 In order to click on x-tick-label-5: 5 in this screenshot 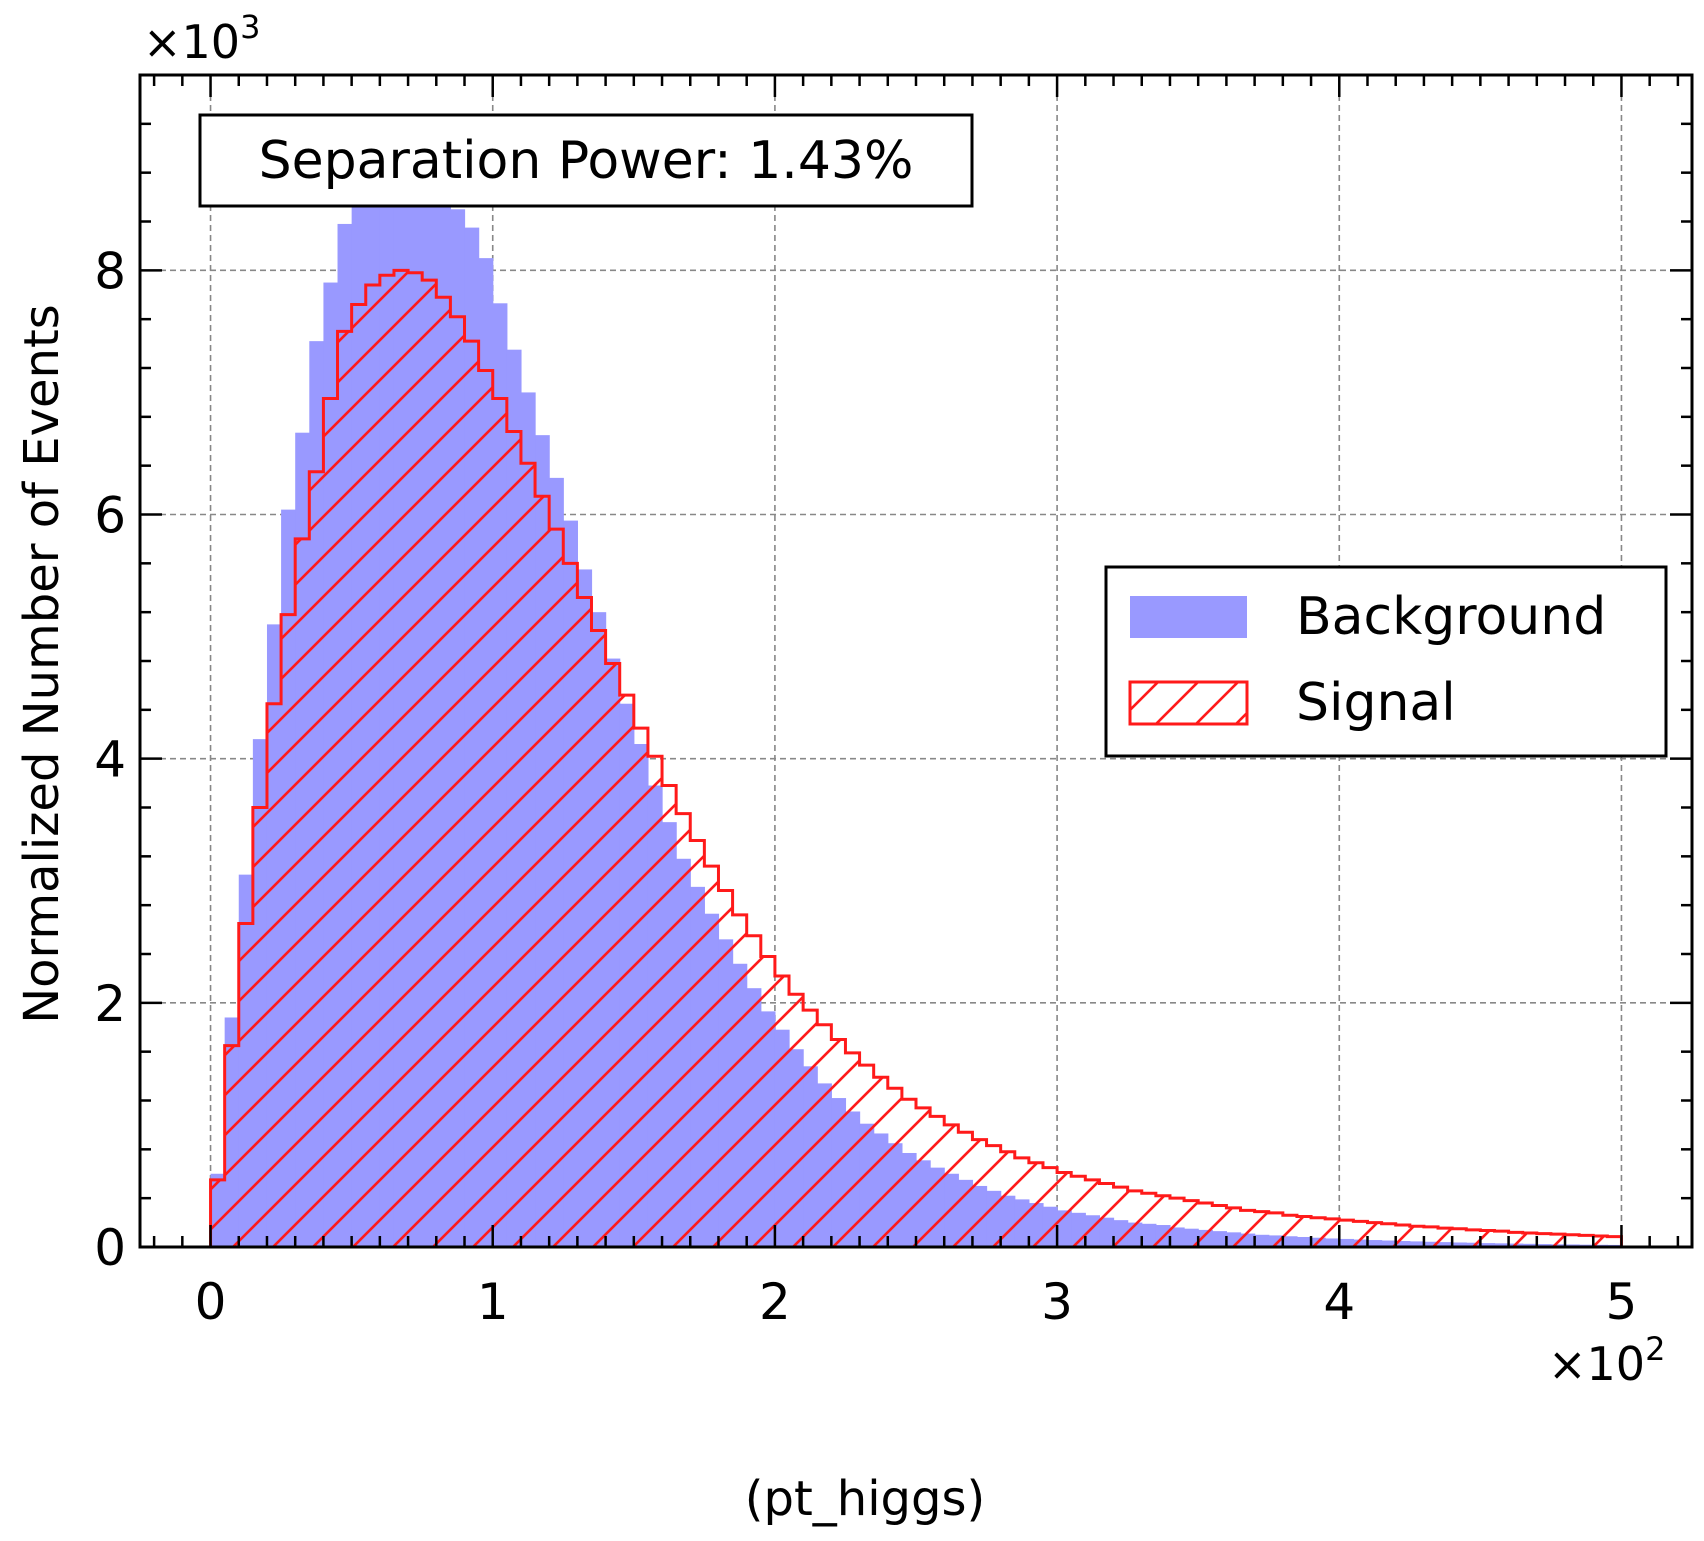, I will do `click(1622, 1302)`.